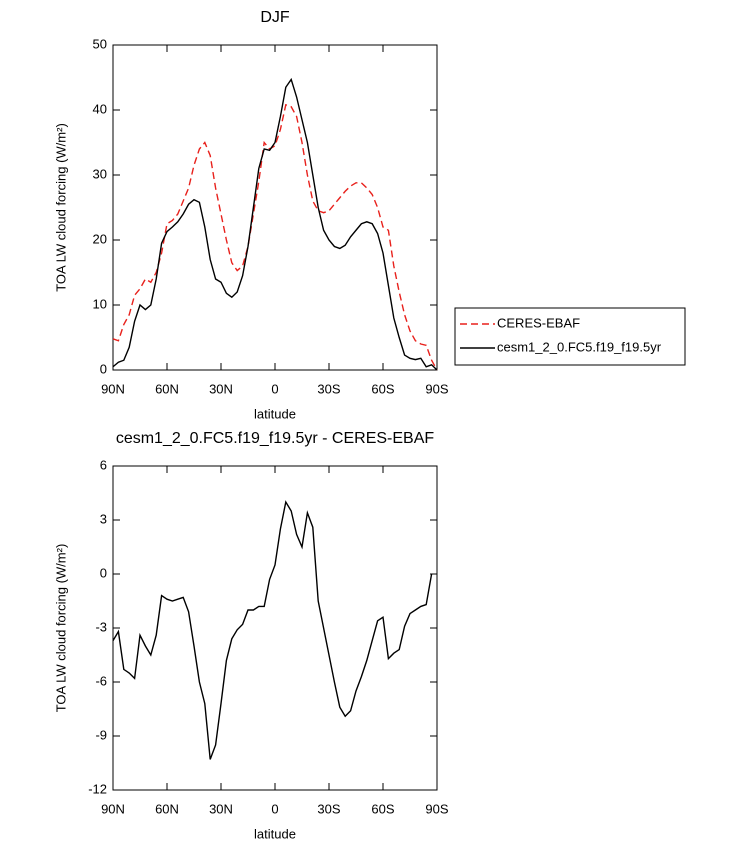 The width and height of the screenshot is (733, 852). What do you see at coordinates (570, 336) in the screenshot?
I see `legend-box` at bounding box center [570, 336].